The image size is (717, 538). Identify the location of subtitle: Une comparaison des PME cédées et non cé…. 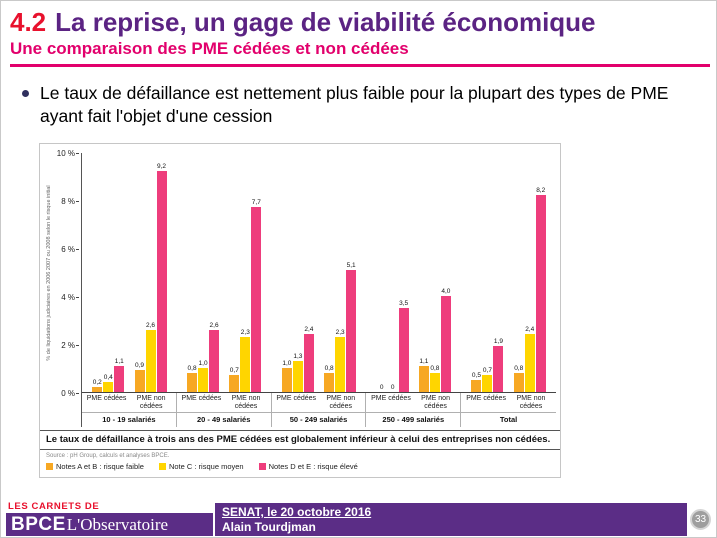
(209, 48).